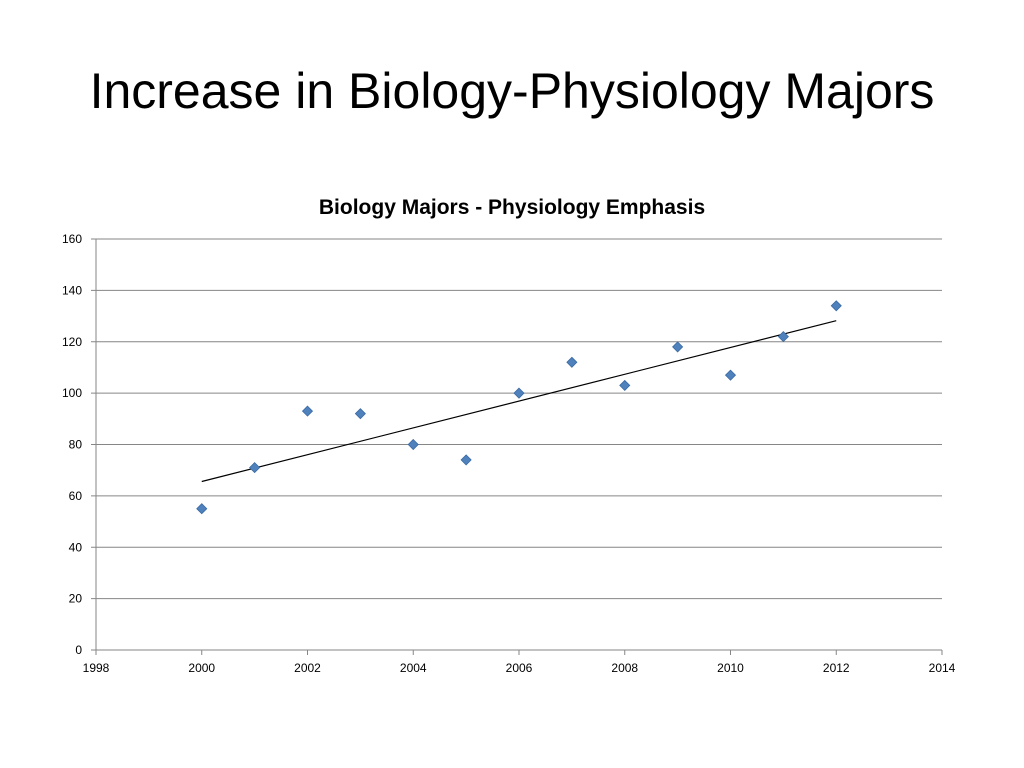  What do you see at coordinates (72, 239) in the screenshot?
I see `y-tick-label: 160` at bounding box center [72, 239].